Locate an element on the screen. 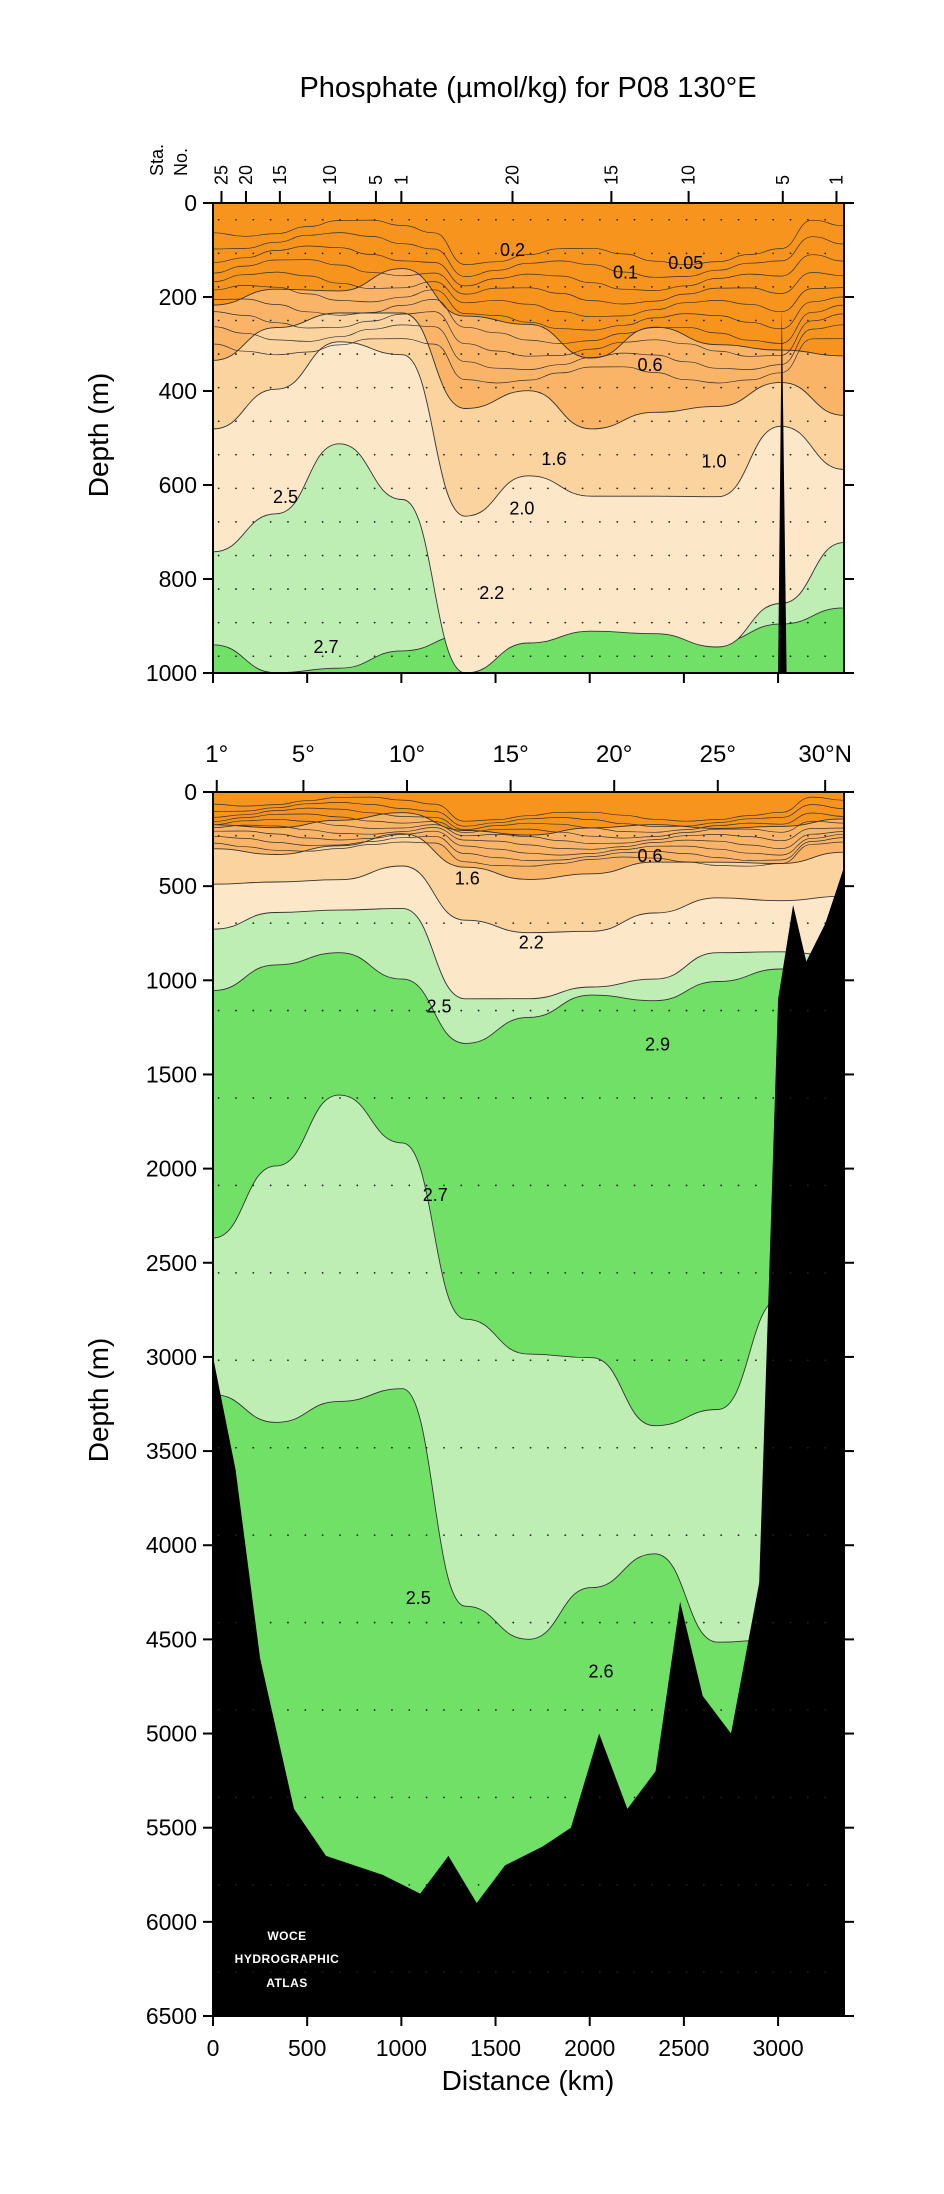  latitude-tick-label: 10° is located at coordinates (407, 754).